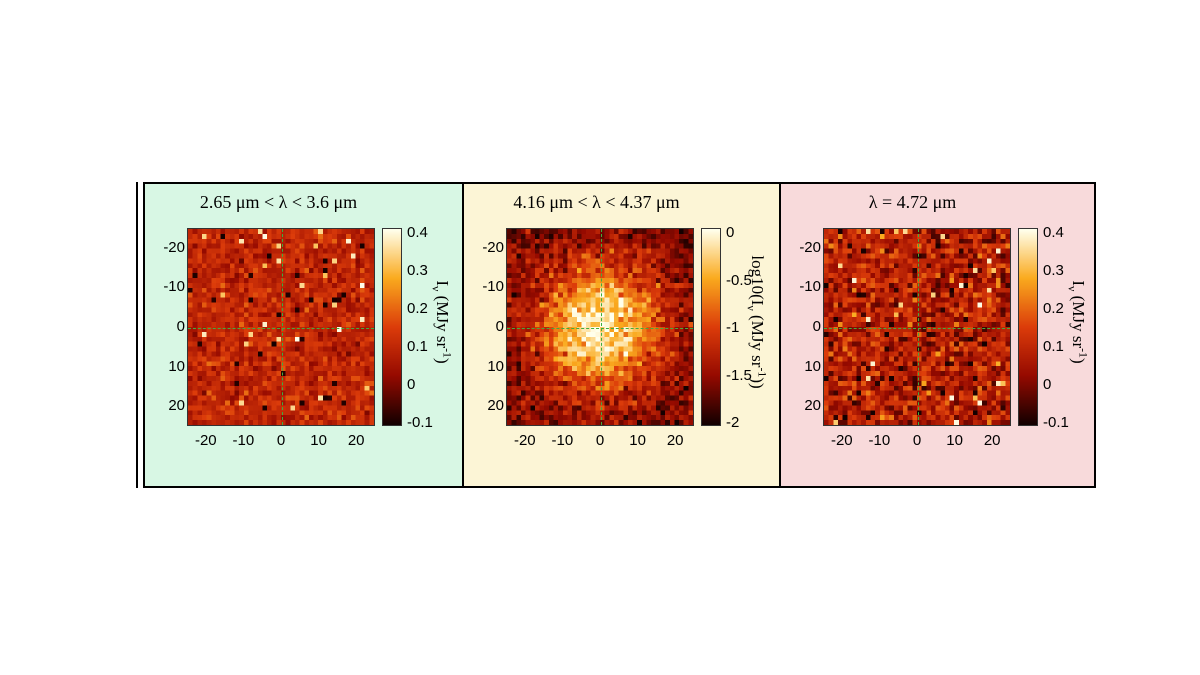 This screenshot has width=1200, height=675. I want to click on colorbar-tick-label: -0.5, so click(739, 280).